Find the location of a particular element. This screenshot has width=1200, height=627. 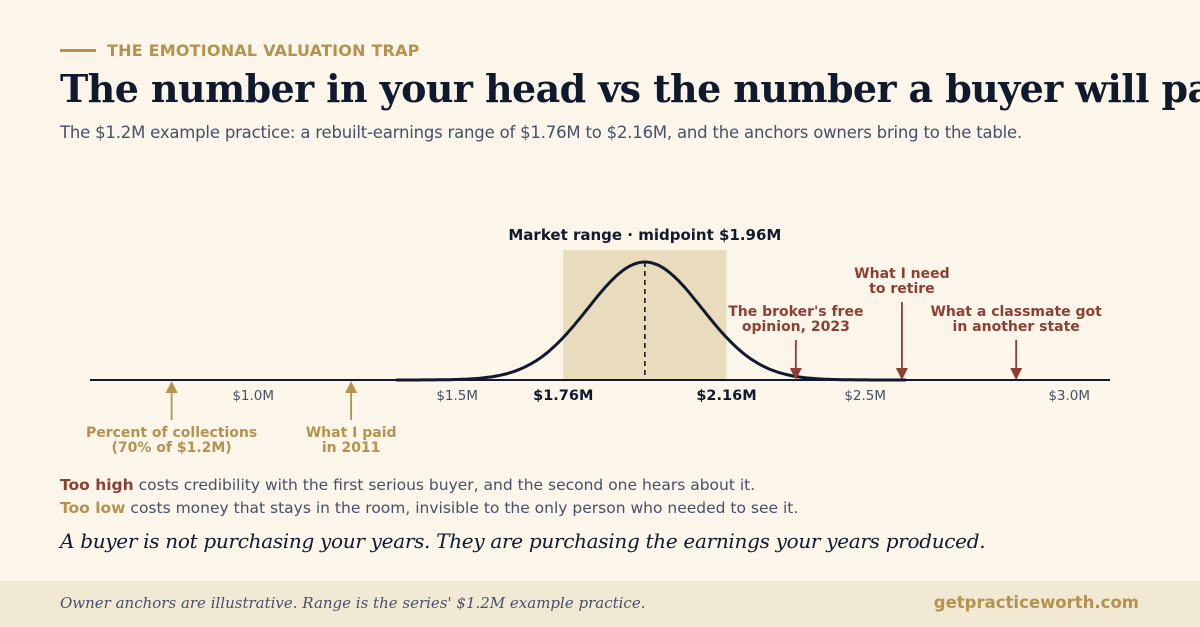

eyebrow-rule is located at coordinates (78, 50).